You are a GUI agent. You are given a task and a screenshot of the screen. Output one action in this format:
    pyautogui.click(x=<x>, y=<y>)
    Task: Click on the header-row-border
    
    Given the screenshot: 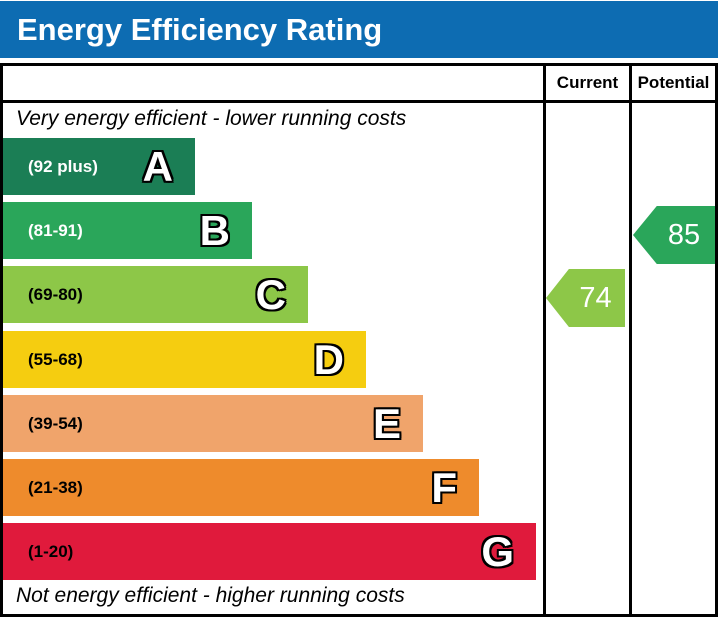 What is the action you would take?
    pyautogui.click(x=359, y=101)
    